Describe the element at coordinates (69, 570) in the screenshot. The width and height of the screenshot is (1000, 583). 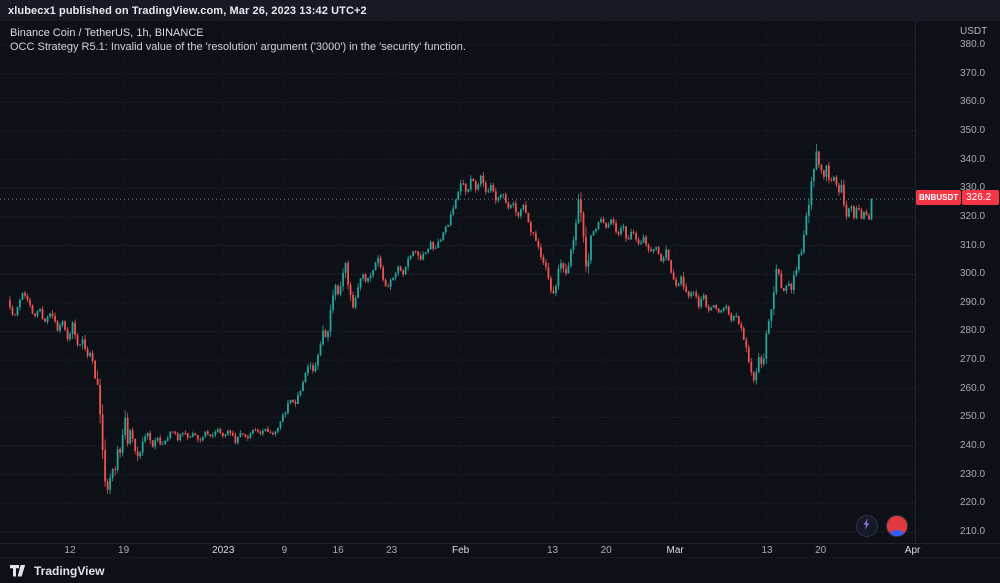
I see `tradingview-brand-text: TradingView` at that location.